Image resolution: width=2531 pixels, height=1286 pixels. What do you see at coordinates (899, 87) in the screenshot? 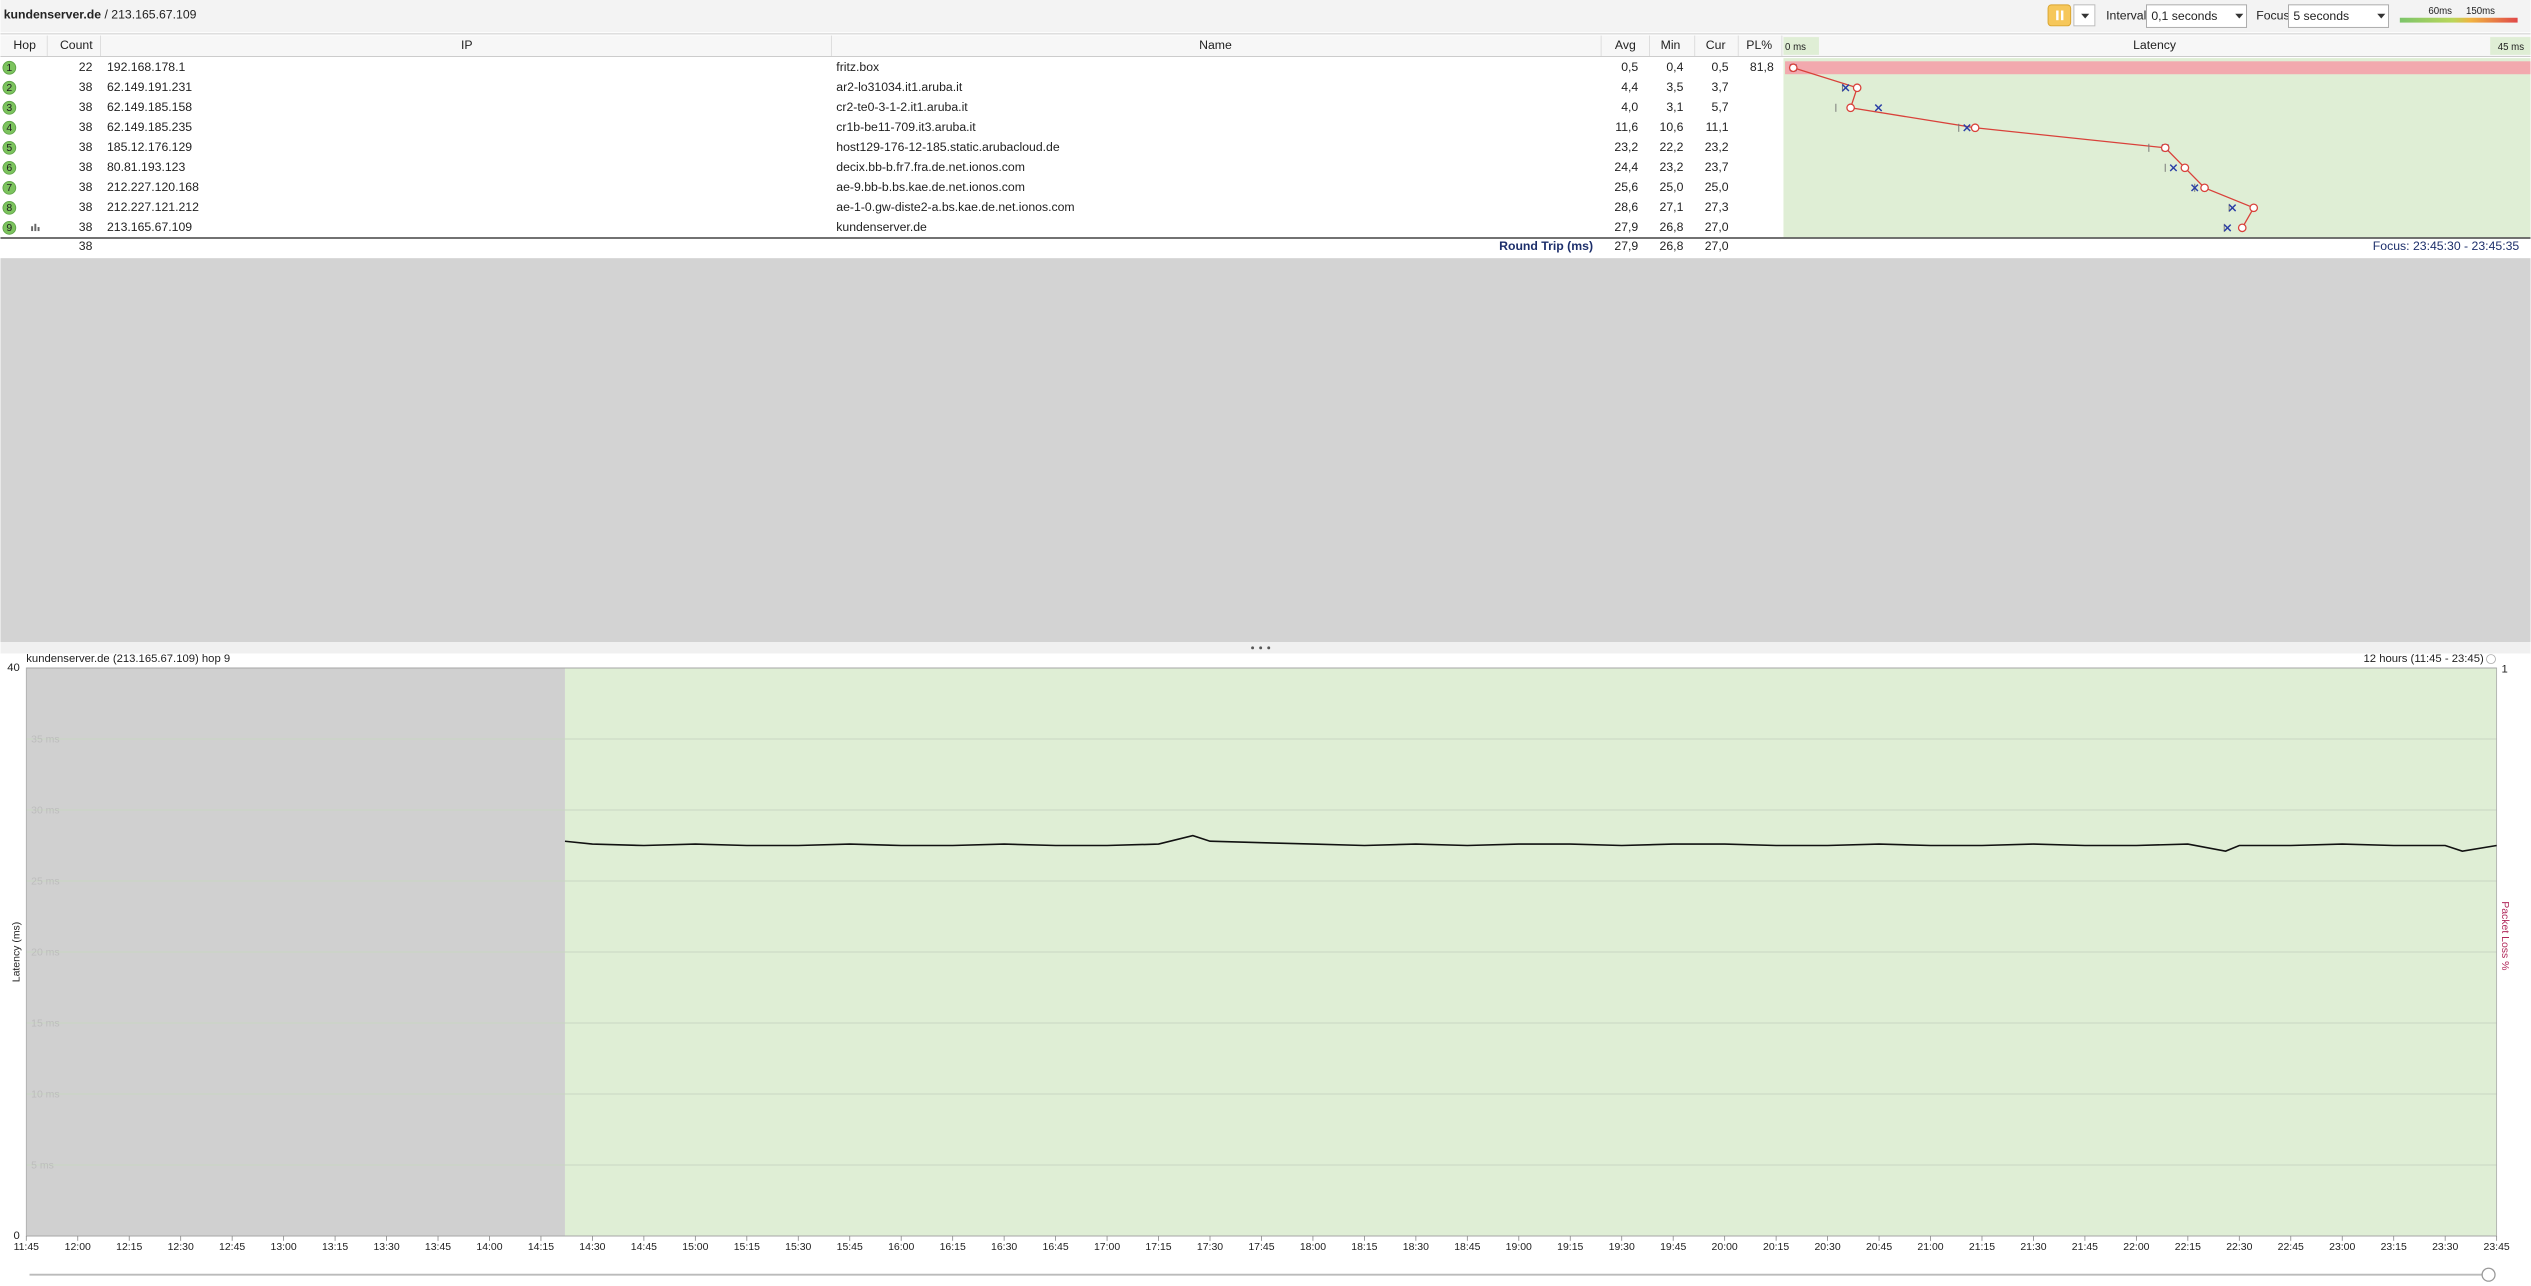
I see `host-name: ar2-lo31034.it1.aruba.it` at bounding box center [899, 87].